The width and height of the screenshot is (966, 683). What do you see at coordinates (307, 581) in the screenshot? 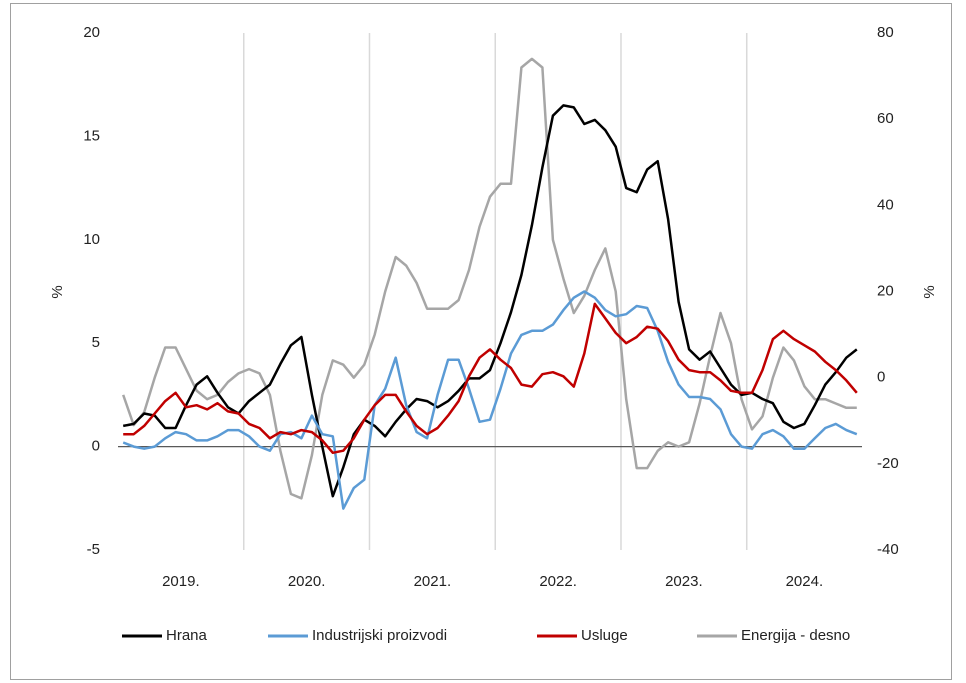
I see `x-tick-label: 2020.` at bounding box center [307, 581].